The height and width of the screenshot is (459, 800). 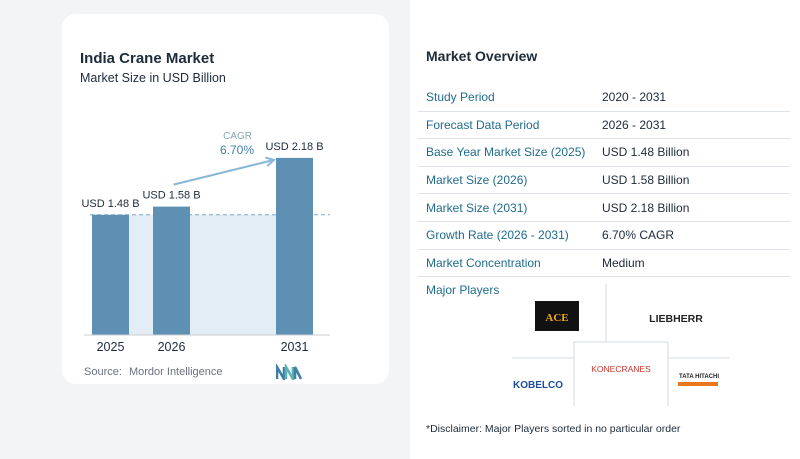 I want to click on grid-lines, so click(x=621, y=345).